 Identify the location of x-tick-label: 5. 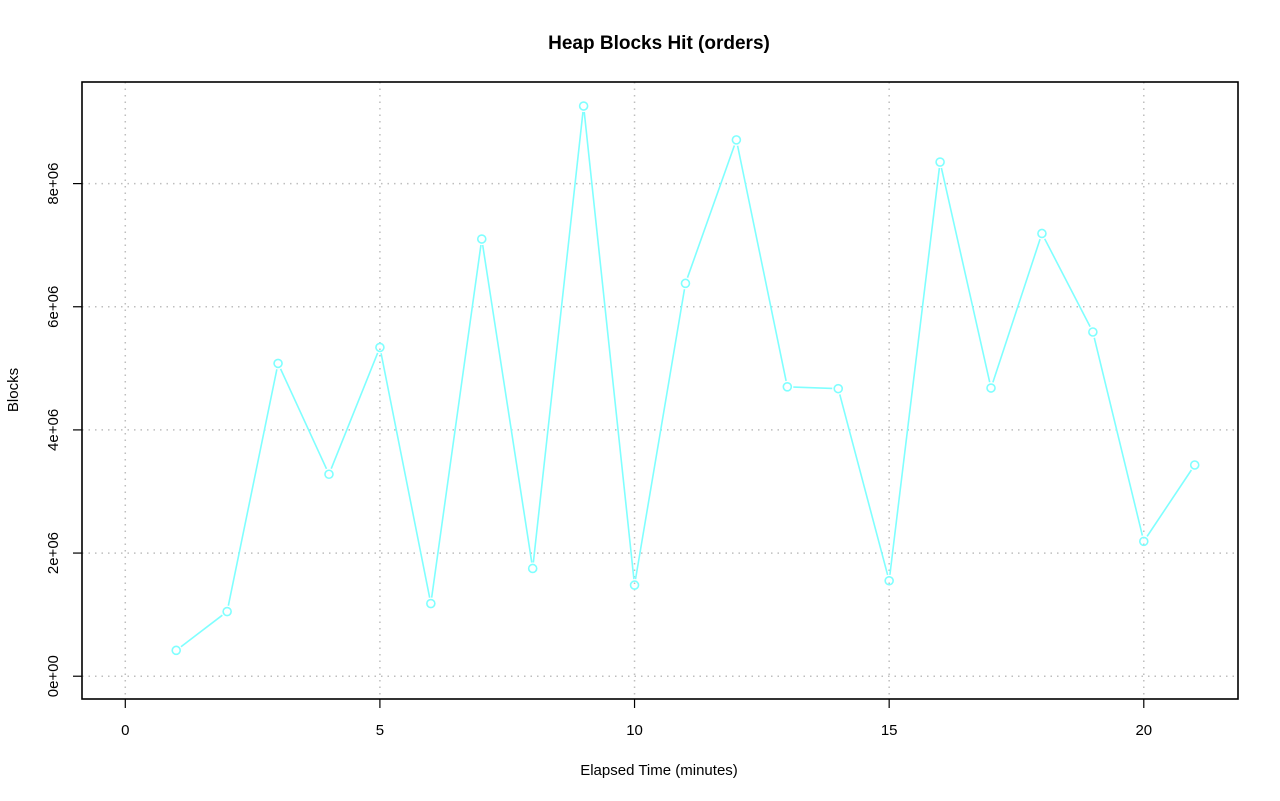
(380, 730).